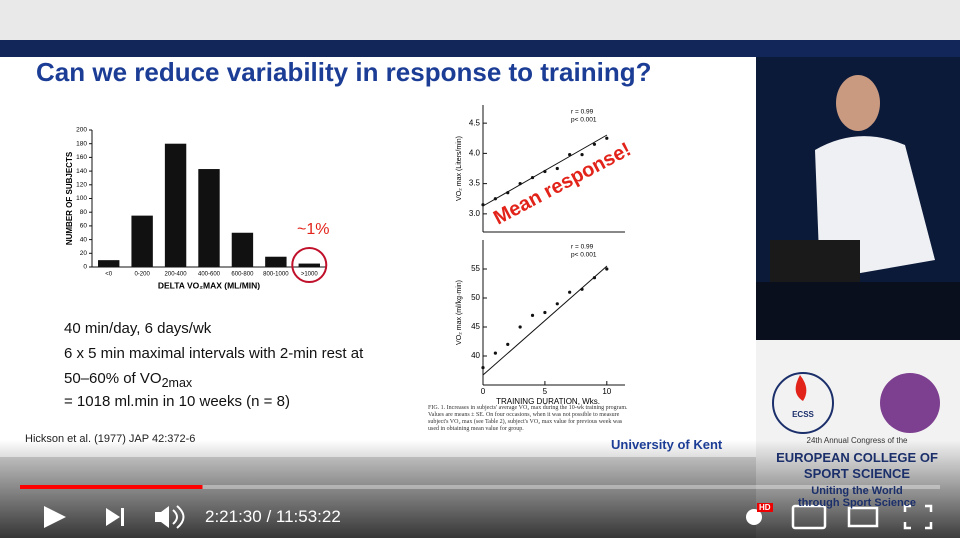 This screenshot has width=960, height=538. I want to click on bullet: 50–60% of VO2max, so click(128, 380).